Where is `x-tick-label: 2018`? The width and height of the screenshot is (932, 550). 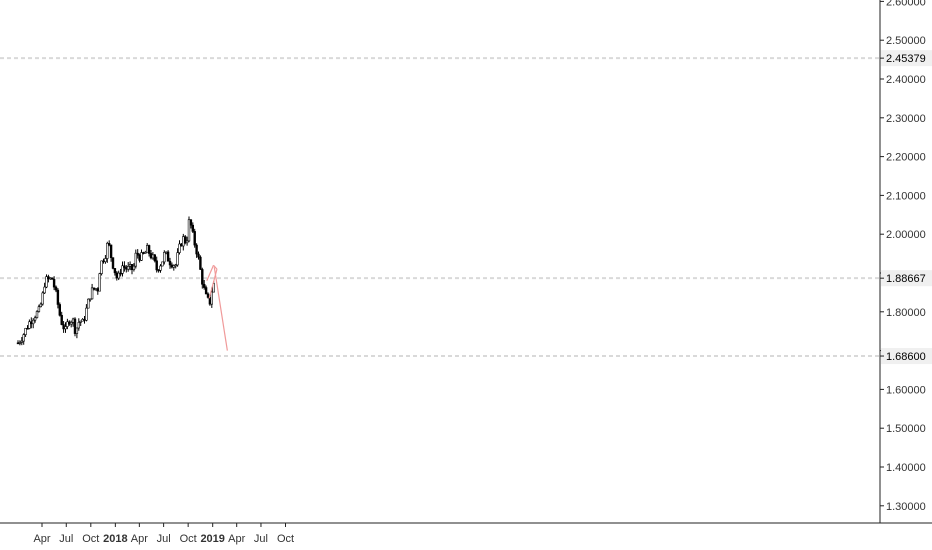 x-tick-label: 2018 is located at coordinates (115, 539).